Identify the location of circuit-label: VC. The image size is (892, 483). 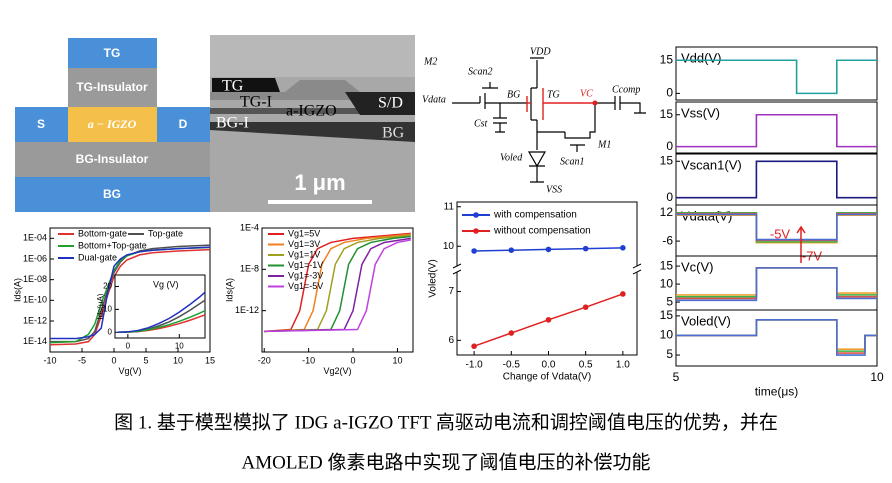
(586, 93).